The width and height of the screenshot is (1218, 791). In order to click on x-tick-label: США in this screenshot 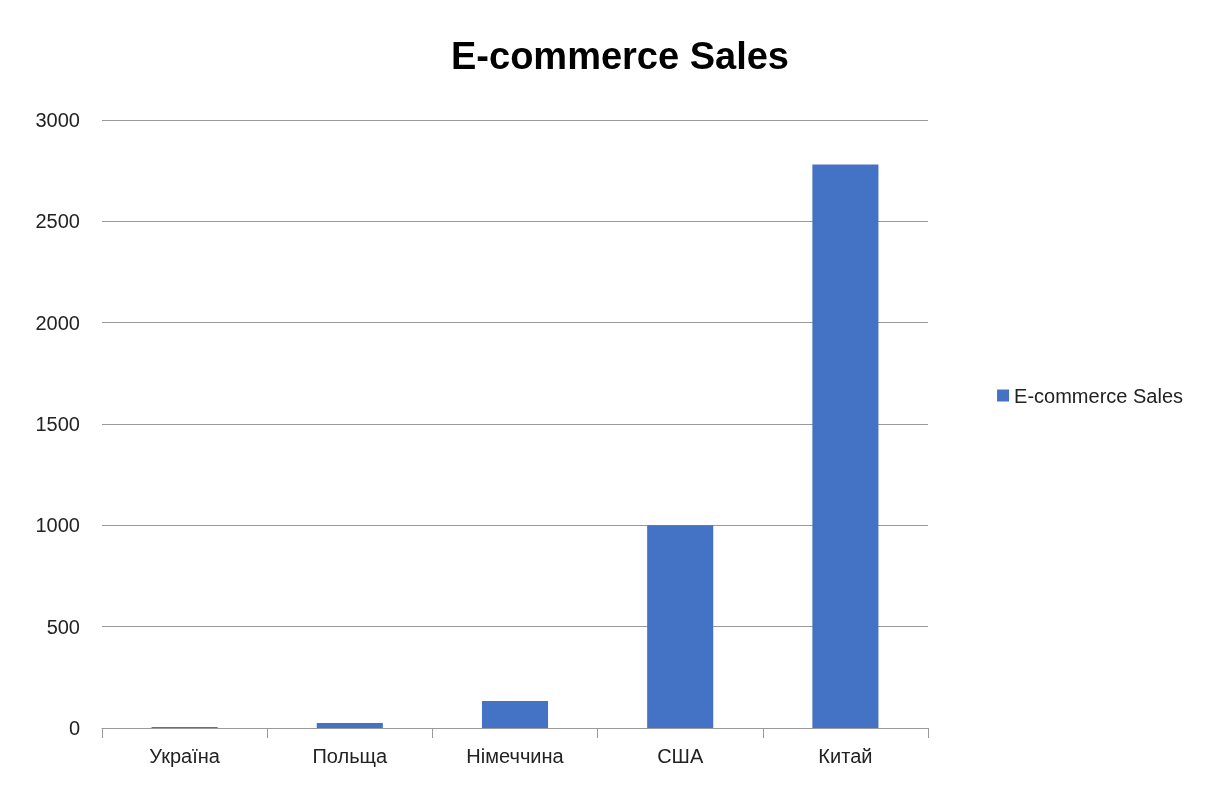, I will do `click(680, 756)`.